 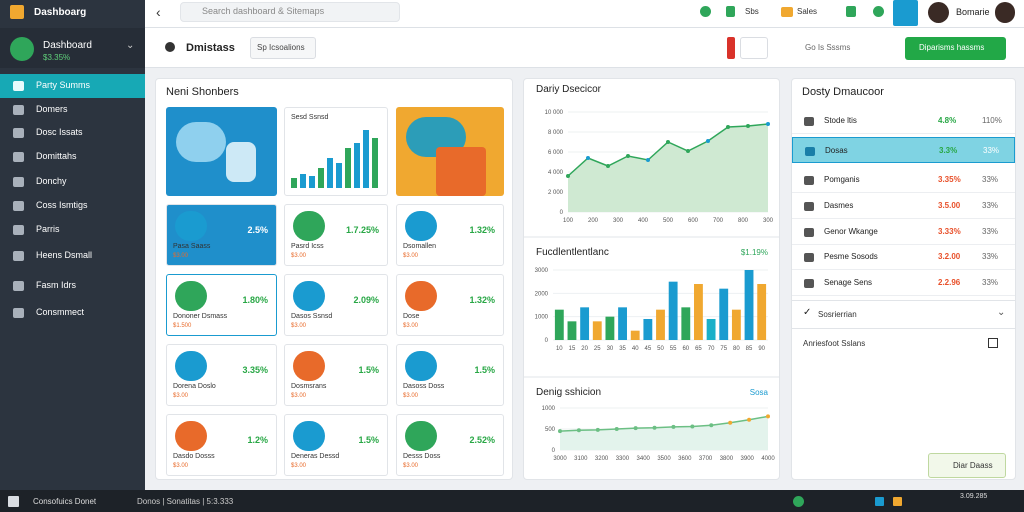 What do you see at coordinates (158, 12) in the screenshot?
I see `back-button: ‹` at bounding box center [158, 12].